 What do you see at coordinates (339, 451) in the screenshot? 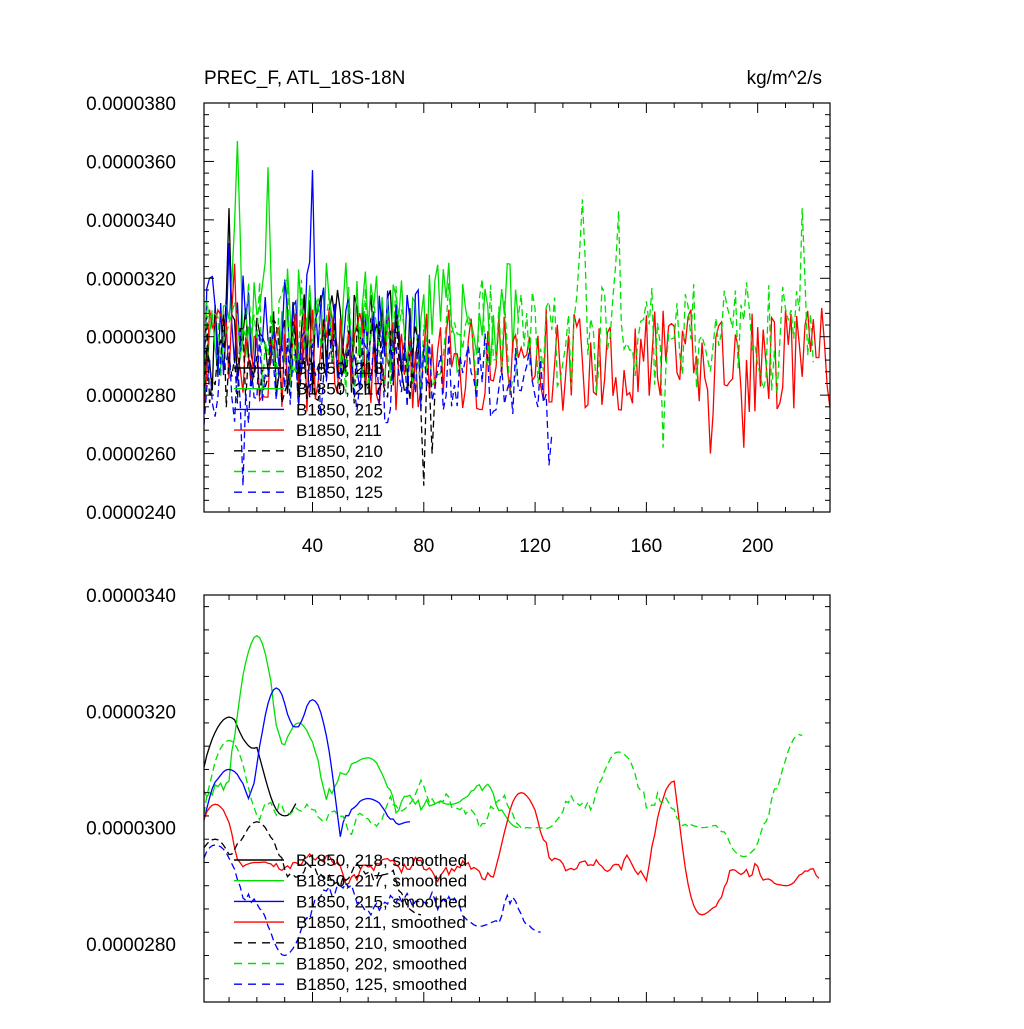
I see `legend-label: B1850, 210` at bounding box center [339, 451].